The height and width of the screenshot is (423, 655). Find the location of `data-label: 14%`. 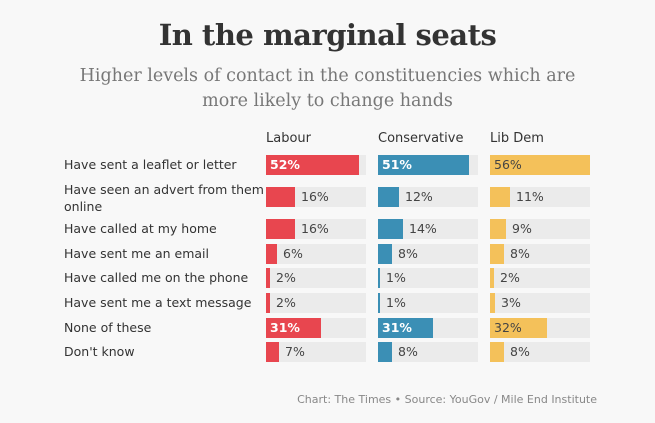

data-label: 14% is located at coordinates (423, 228).